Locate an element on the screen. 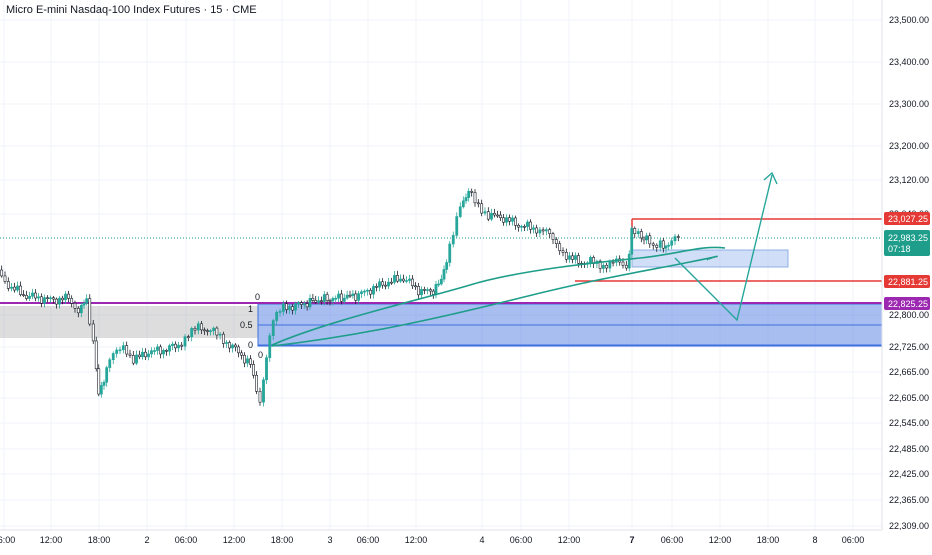 This screenshot has width=932, height=555. badge-current: 22,983.25 07:18 is located at coordinates (907, 243).